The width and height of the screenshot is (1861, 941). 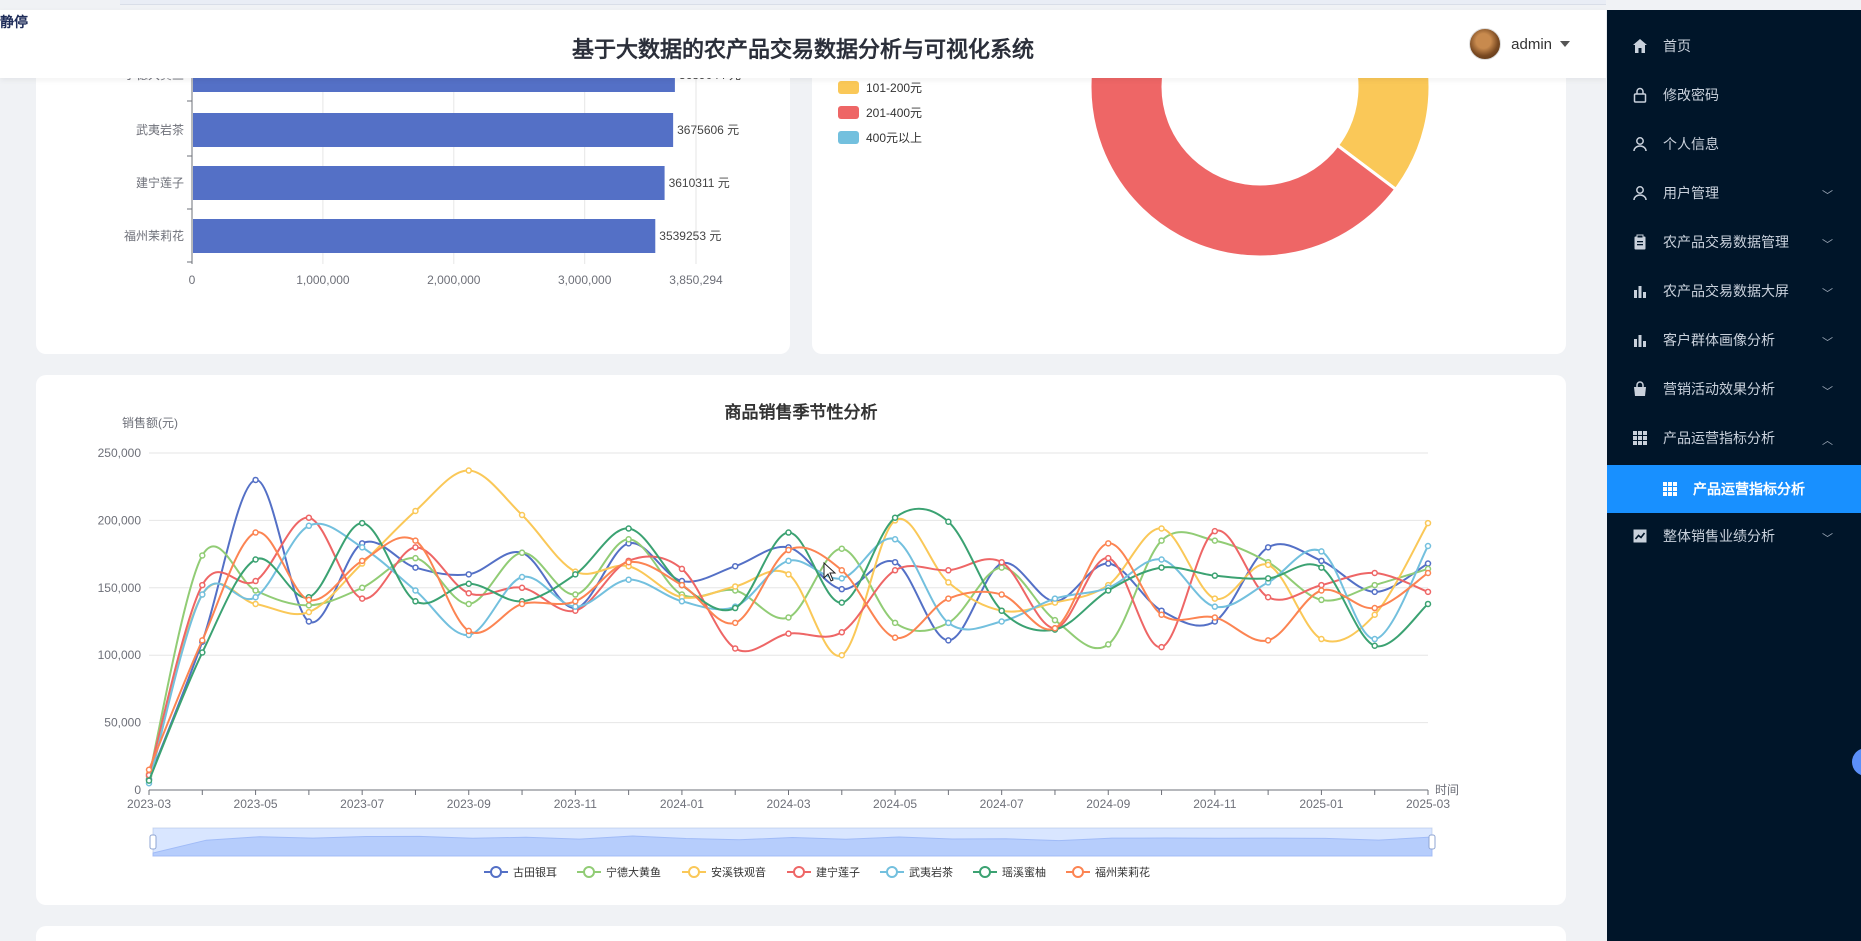 What do you see at coordinates (137, 790) in the screenshot?
I see `y-tick-label: 0` at bounding box center [137, 790].